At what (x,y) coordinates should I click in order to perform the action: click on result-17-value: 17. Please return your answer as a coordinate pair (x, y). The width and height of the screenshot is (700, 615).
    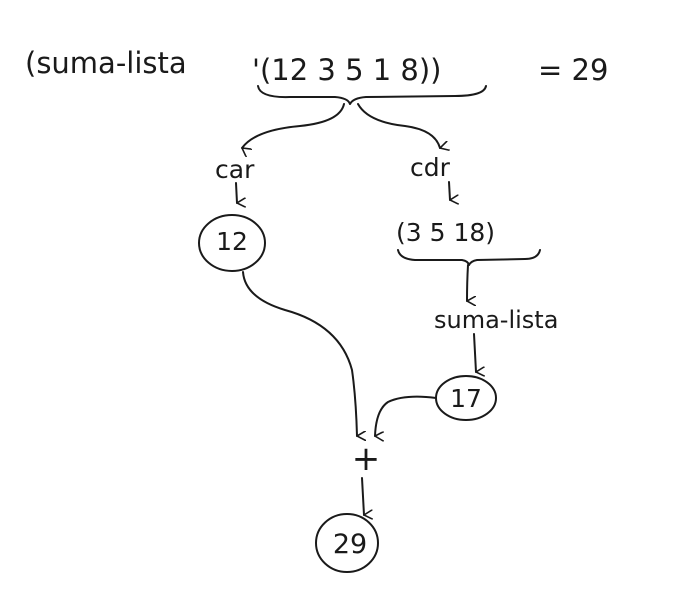
    Looking at the image, I should click on (466, 398).